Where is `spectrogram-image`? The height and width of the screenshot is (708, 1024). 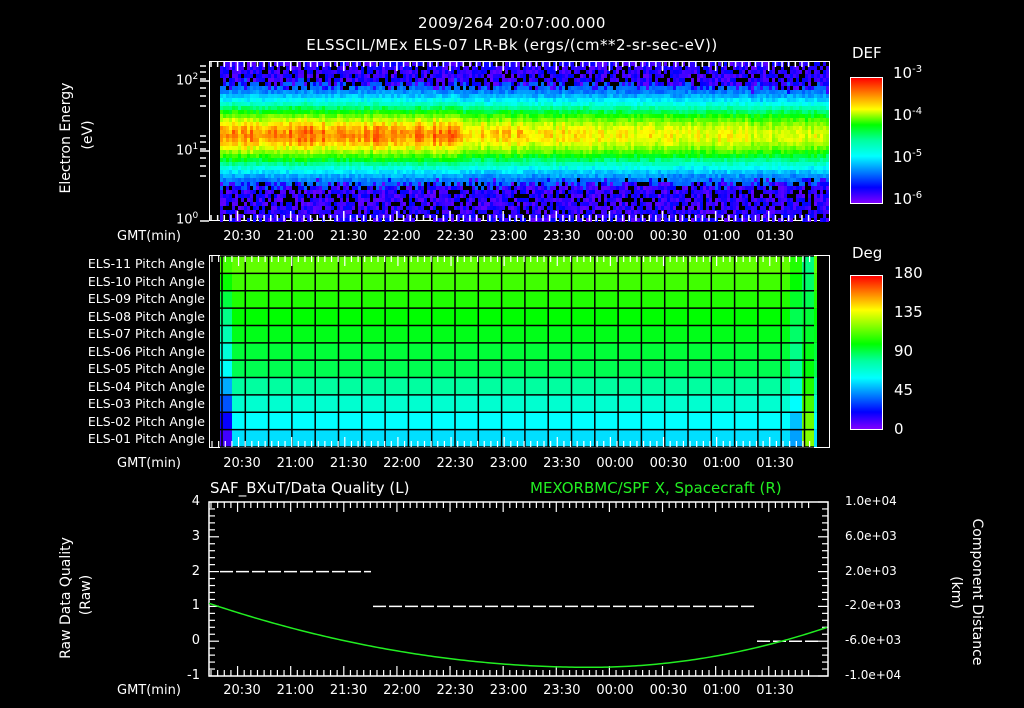 spectrogram-image is located at coordinates (524, 142).